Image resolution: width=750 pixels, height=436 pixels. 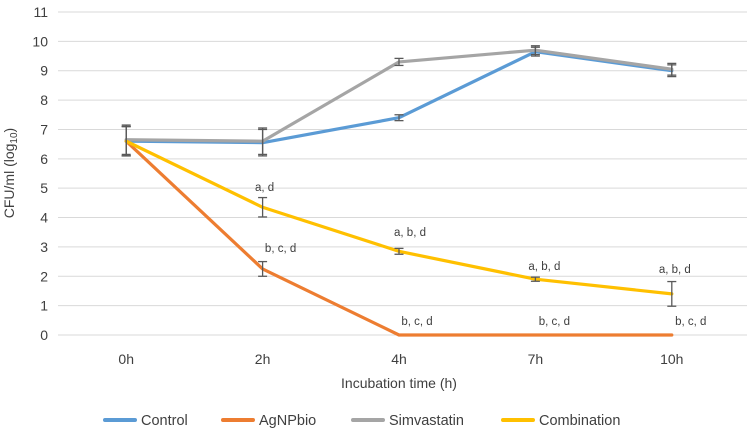 I want to click on significance-annotation: a, d, so click(x=264, y=188).